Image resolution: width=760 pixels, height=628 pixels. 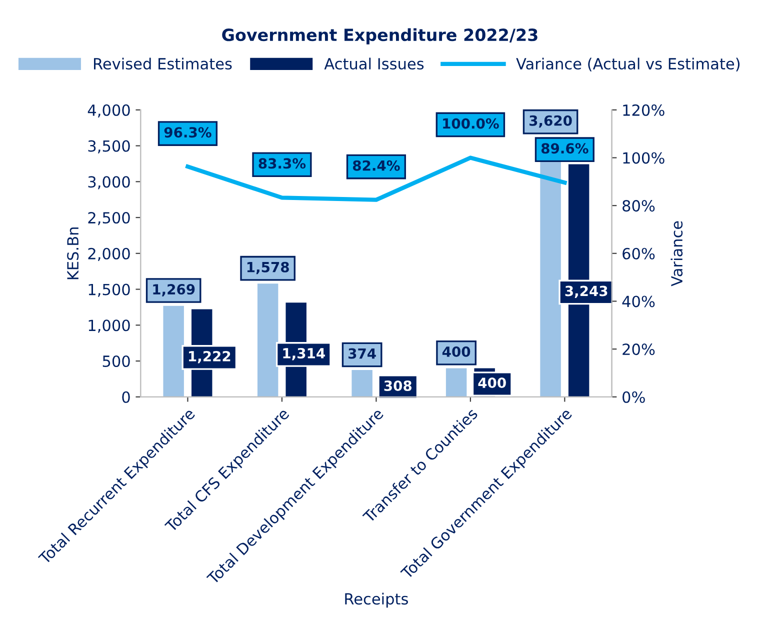 I want to click on data-label: 3,620, so click(x=551, y=121).